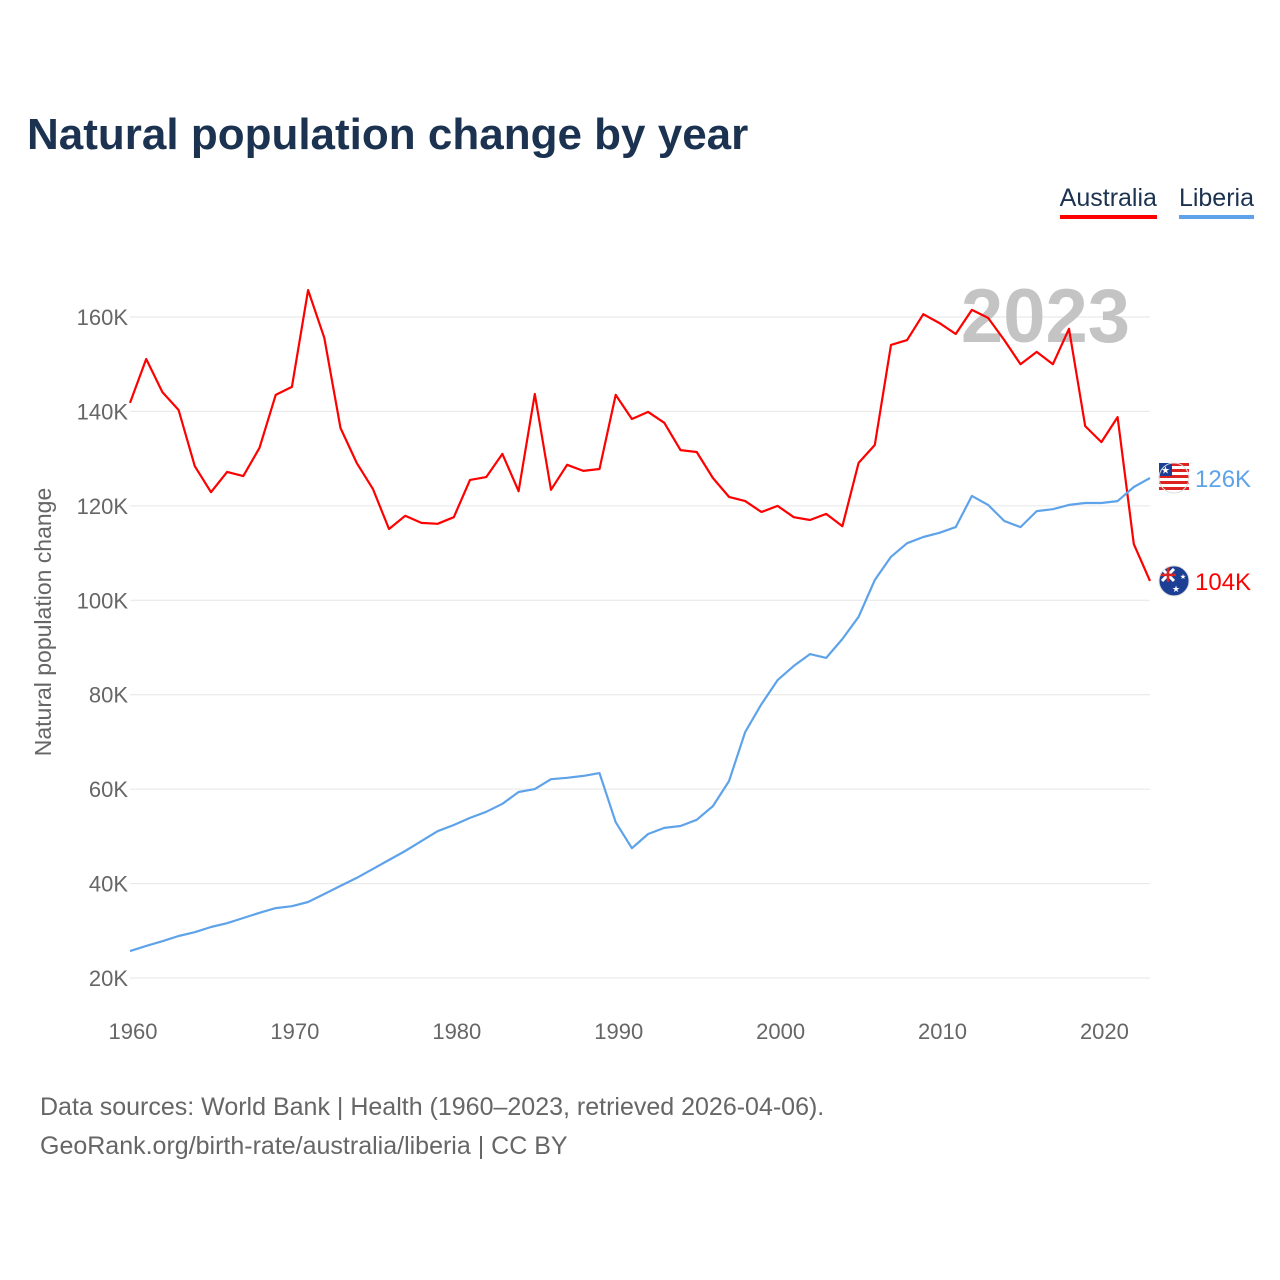 The height and width of the screenshot is (1280, 1280). What do you see at coordinates (618, 1031) in the screenshot?
I see `x-tick-label: 1990` at bounding box center [618, 1031].